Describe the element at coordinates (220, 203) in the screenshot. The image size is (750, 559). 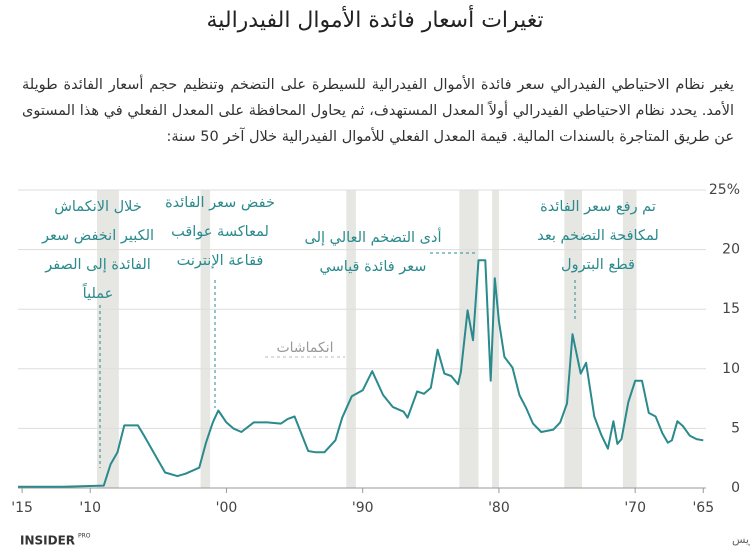
I see `annotation-text: خفض سعر الفائدة` at that location.